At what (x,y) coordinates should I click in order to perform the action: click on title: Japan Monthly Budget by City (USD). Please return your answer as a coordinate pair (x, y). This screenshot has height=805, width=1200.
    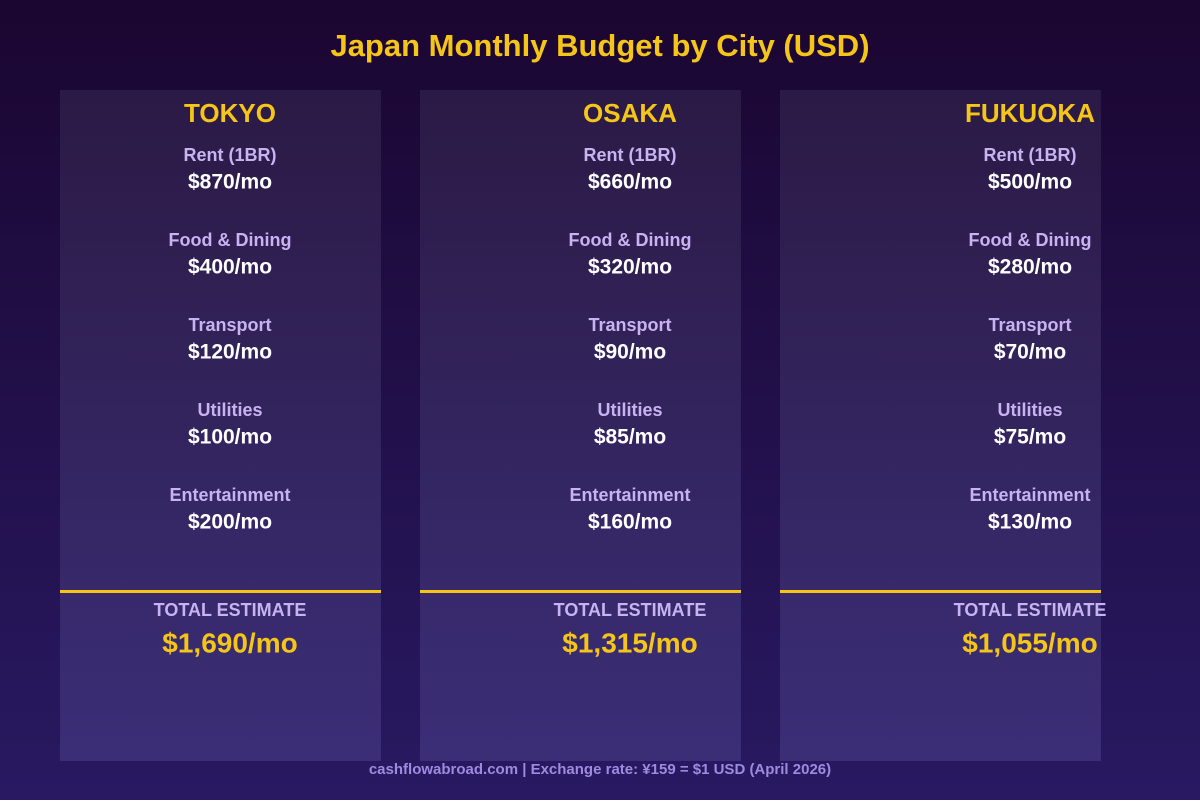
    Looking at the image, I should click on (599, 45).